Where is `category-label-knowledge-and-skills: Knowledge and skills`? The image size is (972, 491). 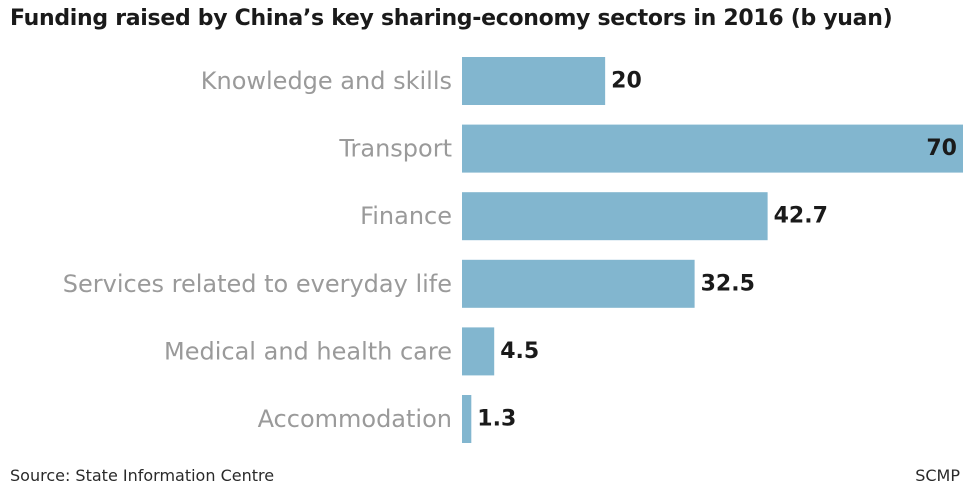 category-label-knowledge-and-skills: Knowledge and skills is located at coordinates (326, 81).